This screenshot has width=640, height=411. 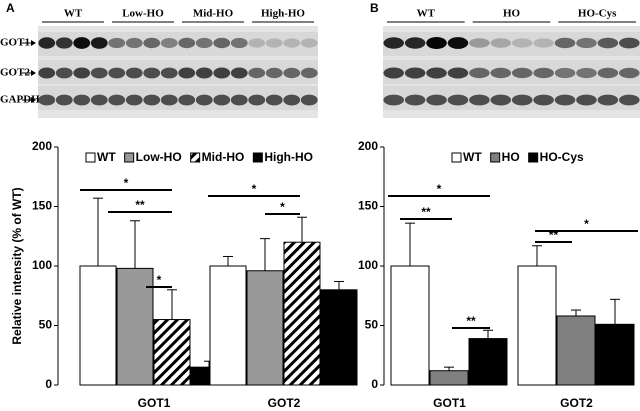 I want to click on panel-label: B, so click(x=374, y=8).